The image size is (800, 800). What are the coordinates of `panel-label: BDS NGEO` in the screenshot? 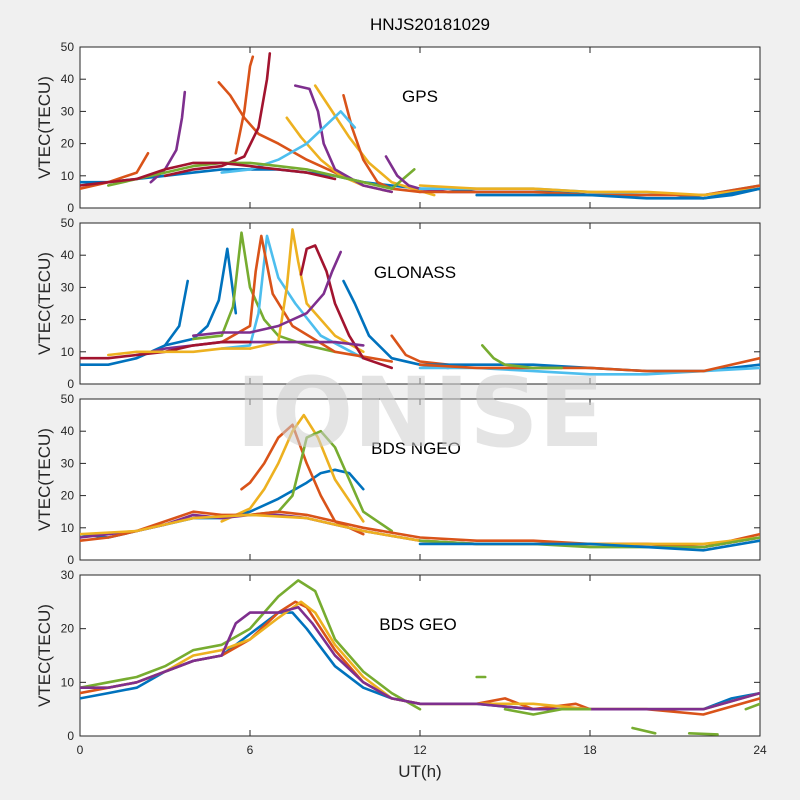 It's located at (416, 448).